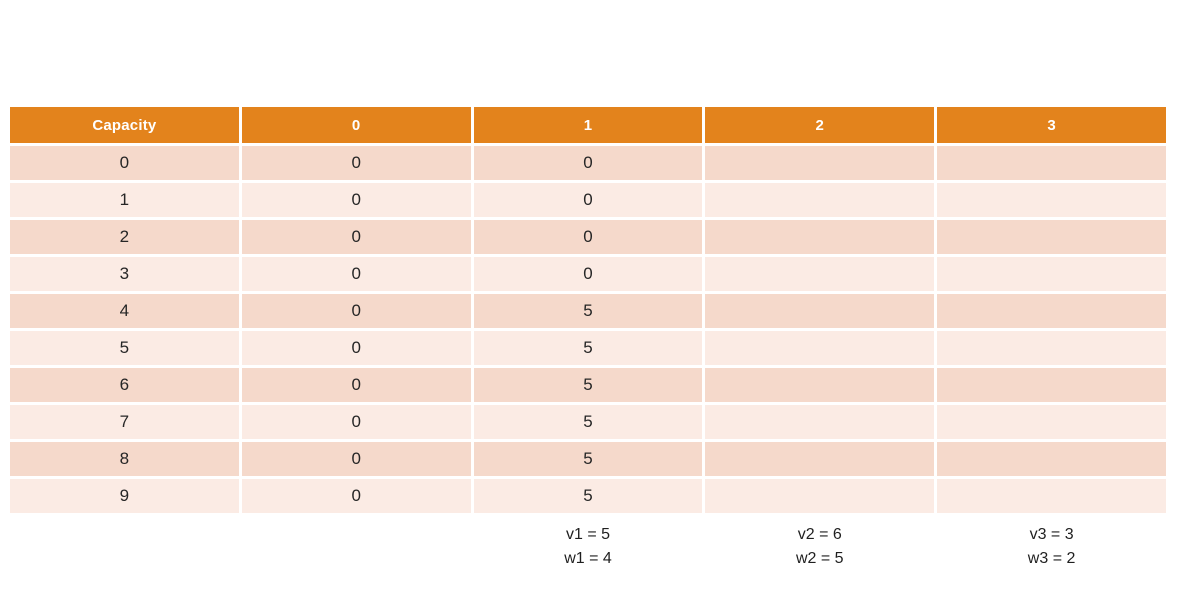 Image resolution: width=1200 pixels, height=600 pixels. I want to click on capacity-cell: 0, so click(124, 163).